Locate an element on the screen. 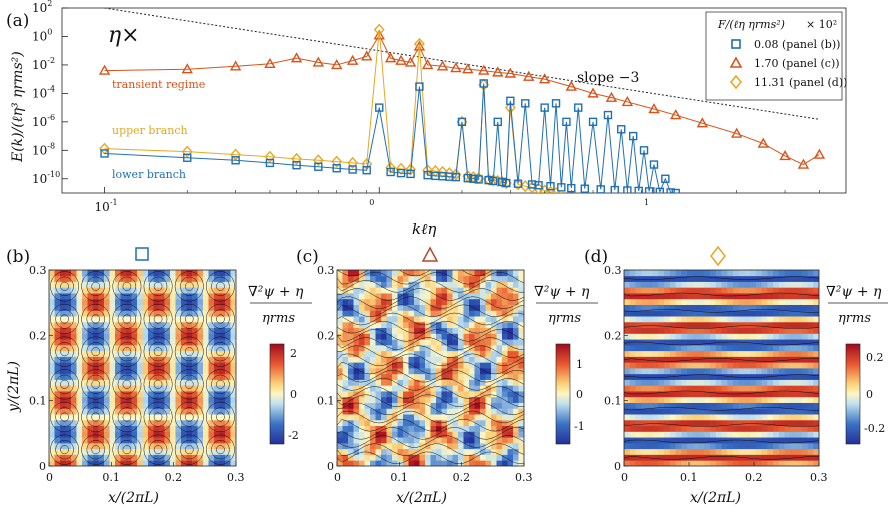 This screenshot has height=507, width=896. y-tick-label: 102 is located at coordinates (42, 7).